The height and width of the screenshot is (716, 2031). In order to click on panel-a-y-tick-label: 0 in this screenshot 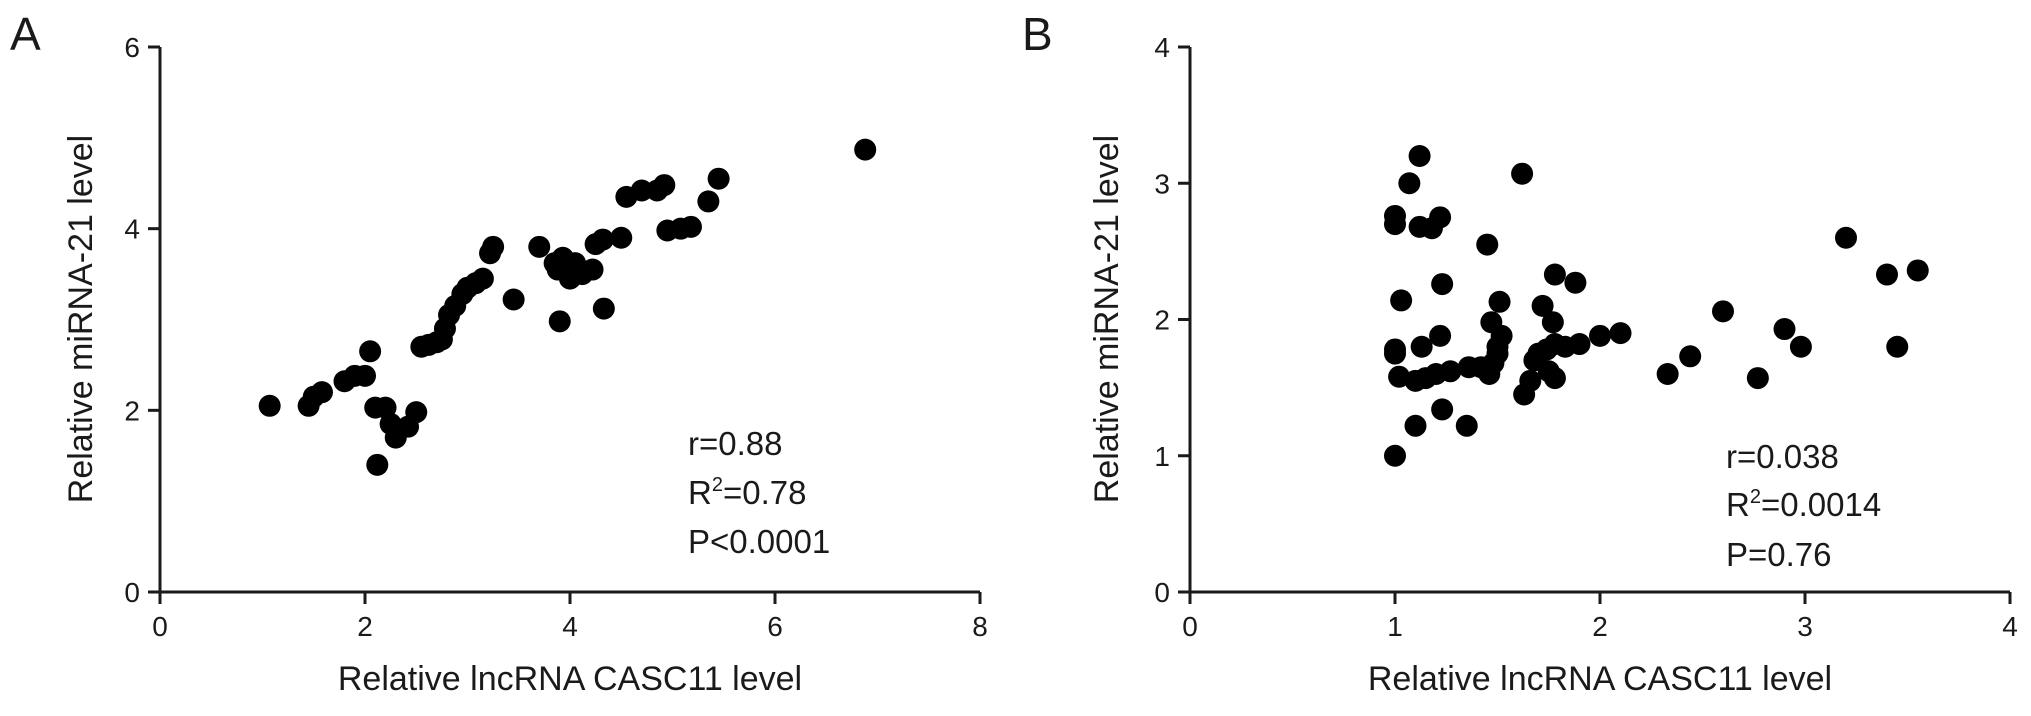, I will do `click(132, 592)`.